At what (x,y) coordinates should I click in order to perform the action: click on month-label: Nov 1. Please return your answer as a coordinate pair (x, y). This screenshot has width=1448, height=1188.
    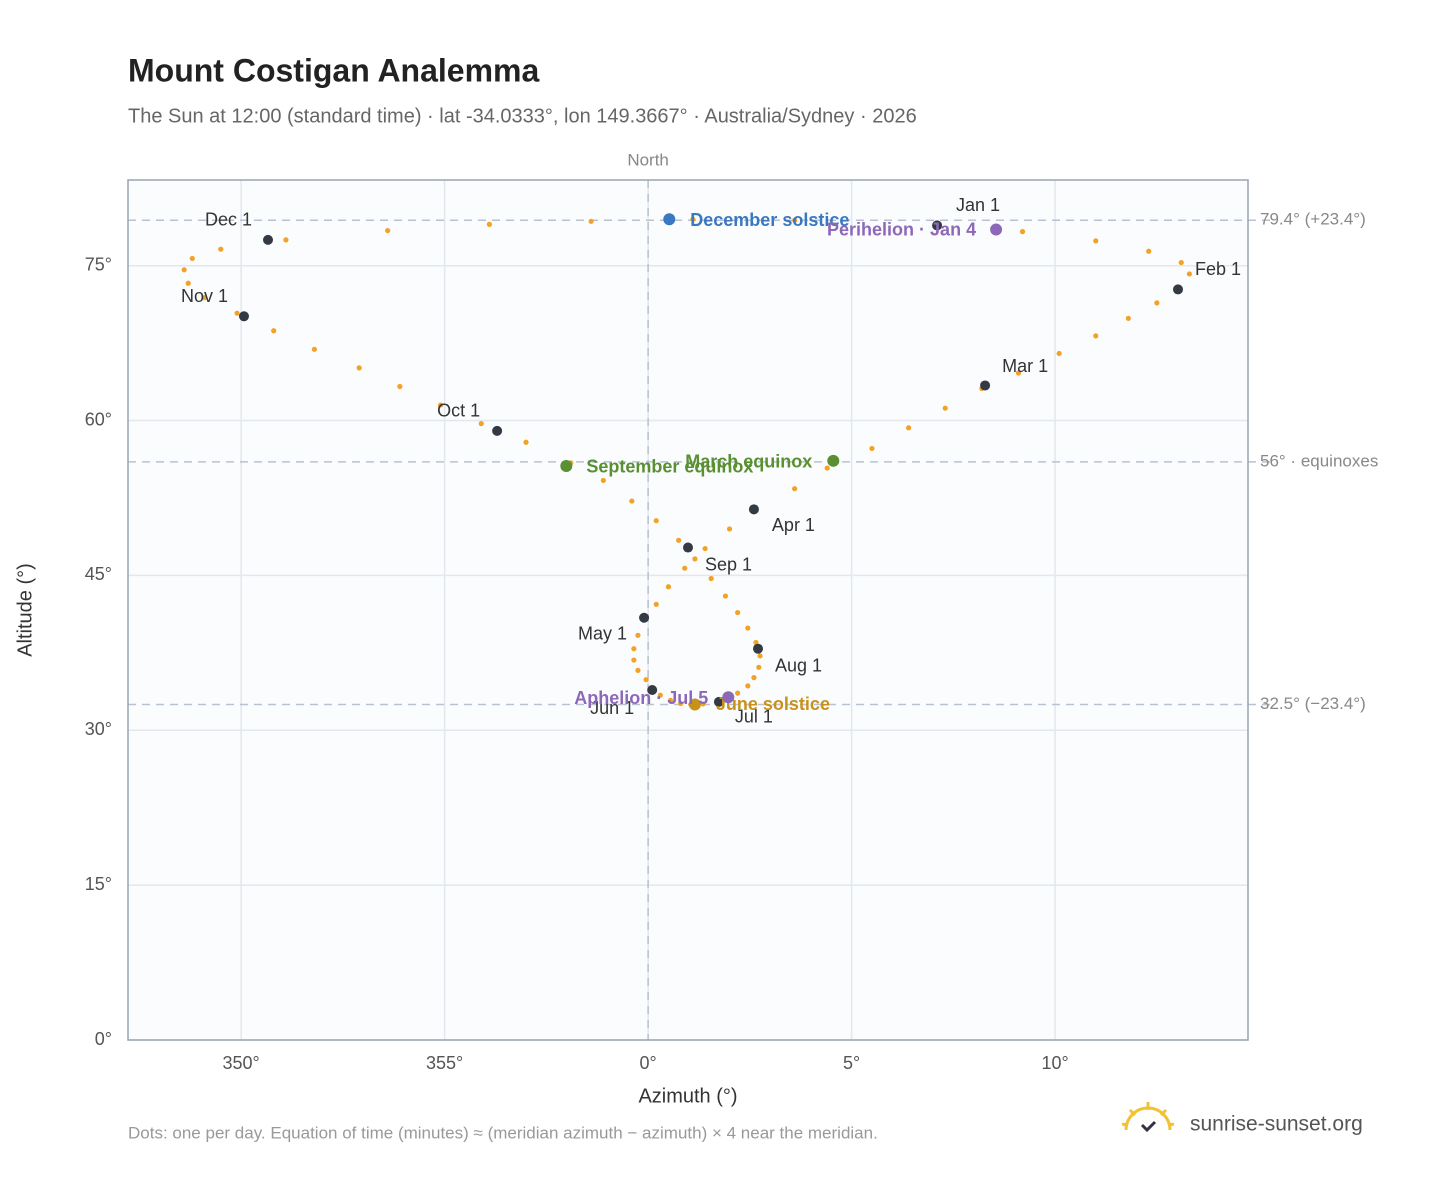
    Looking at the image, I should click on (204, 296).